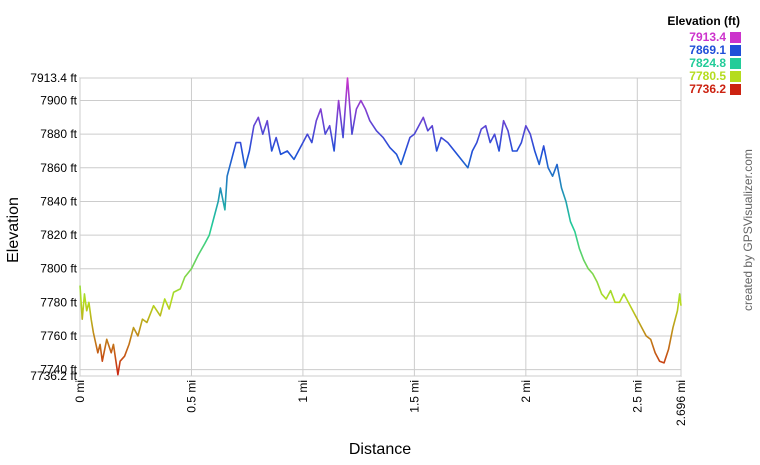 This screenshot has width=760, height=465. I want to click on y-tick-label: 7736.2 ft, so click(53, 376).